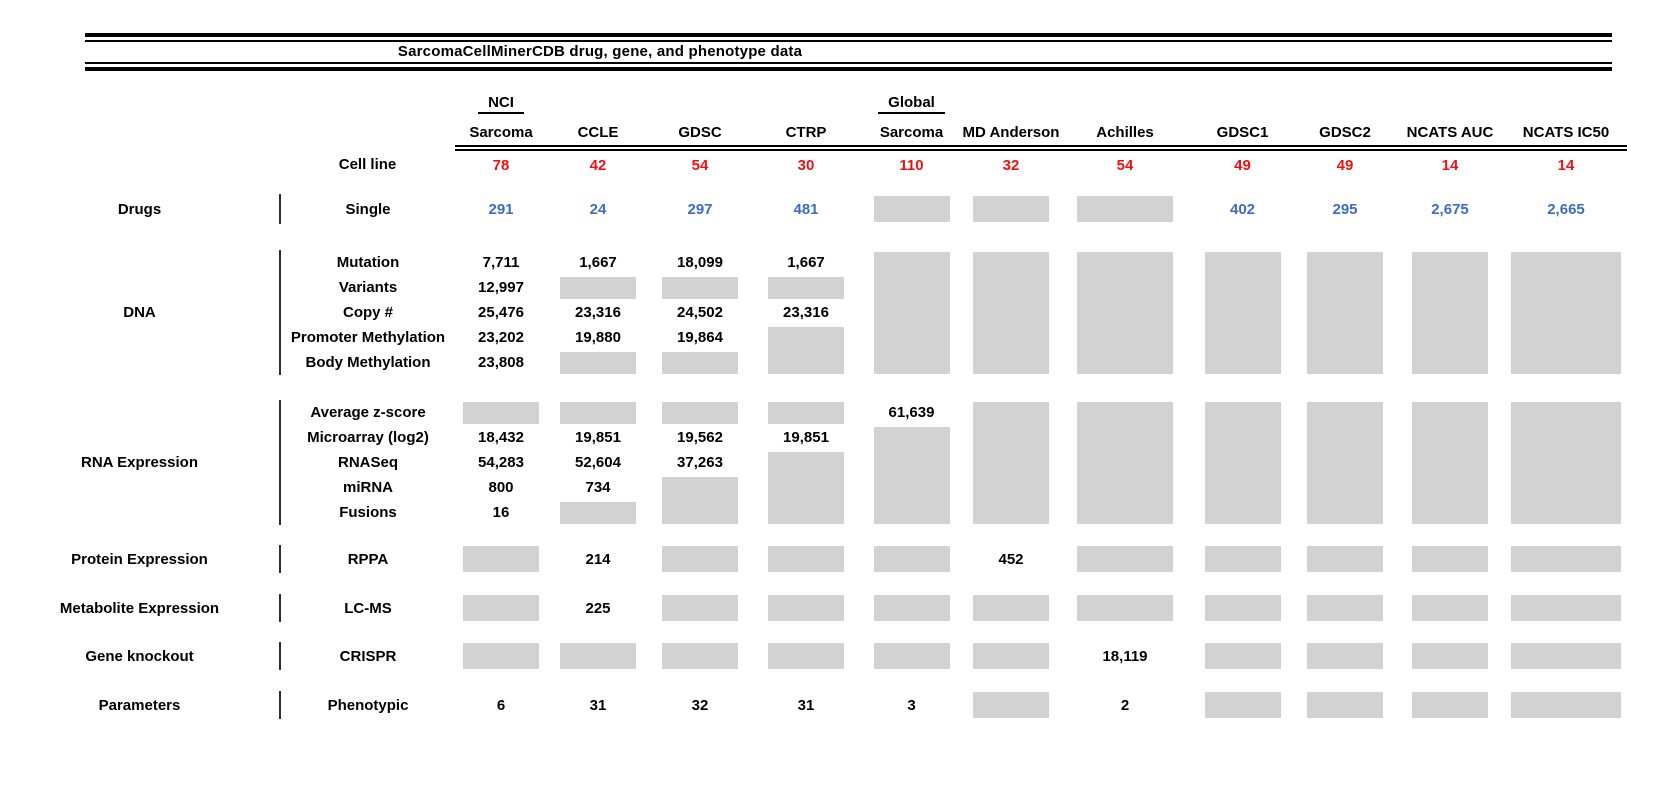 The width and height of the screenshot is (1669, 800). What do you see at coordinates (139, 656) in the screenshot?
I see `group-label-gene-knockout: Gene knockout` at bounding box center [139, 656].